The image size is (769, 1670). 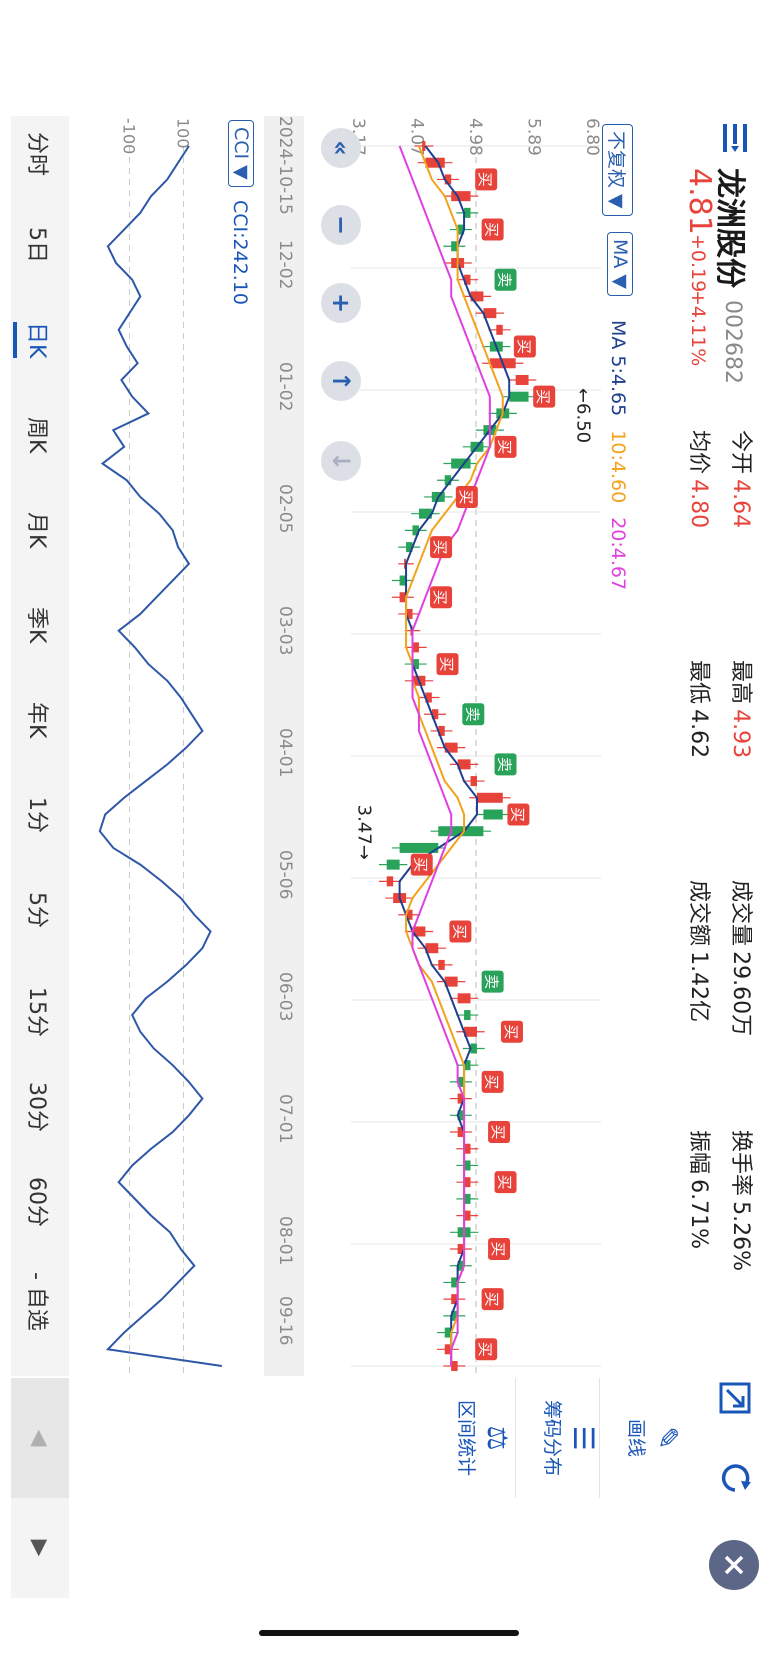 What do you see at coordinates (285, 875) in the screenshot?
I see `x-tick-label: 05-06` at bounding box center [285, 875].